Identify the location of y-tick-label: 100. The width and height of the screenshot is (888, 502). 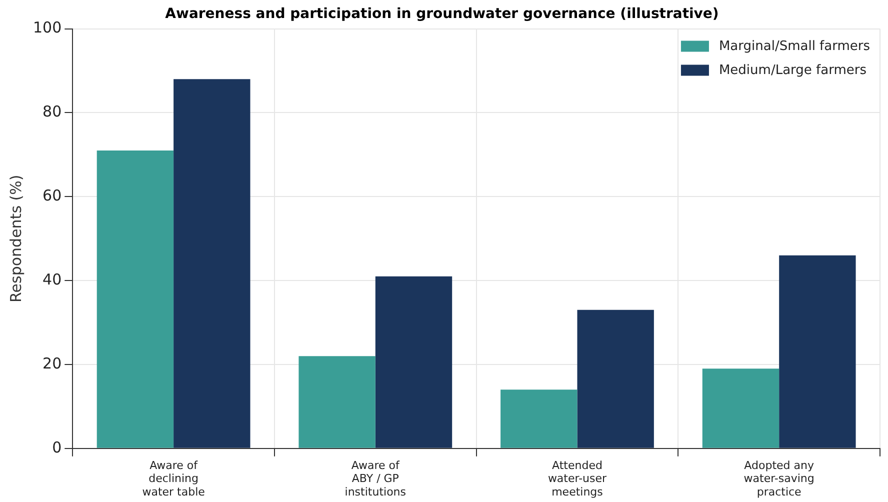
(47, 27).